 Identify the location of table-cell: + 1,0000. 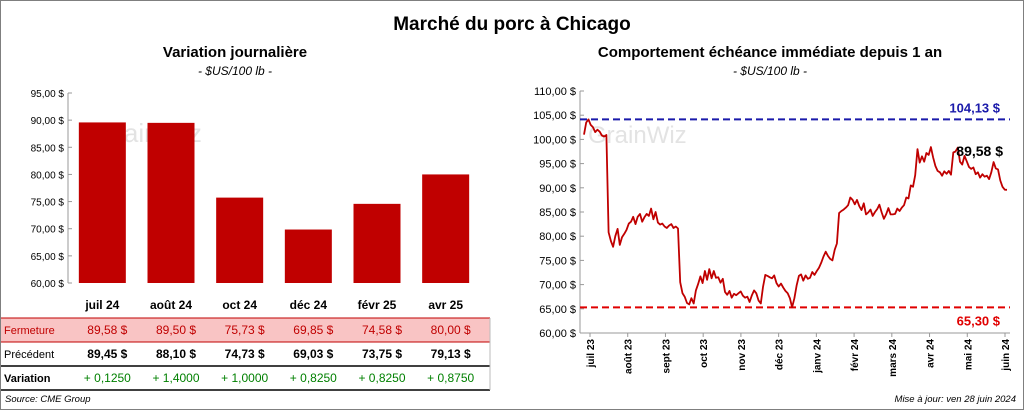
(244, 378).